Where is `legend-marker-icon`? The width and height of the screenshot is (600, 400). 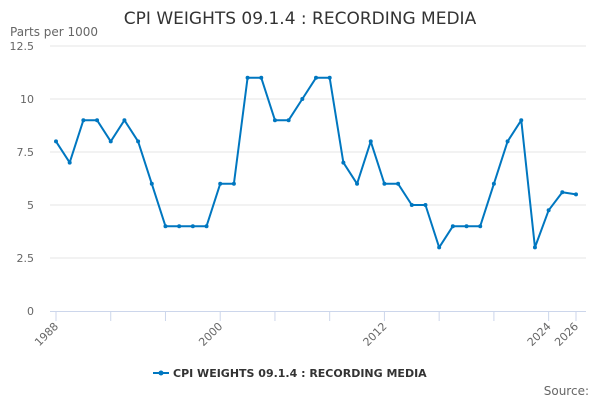
legend-marker-icon is located at coordinates (161, 373).